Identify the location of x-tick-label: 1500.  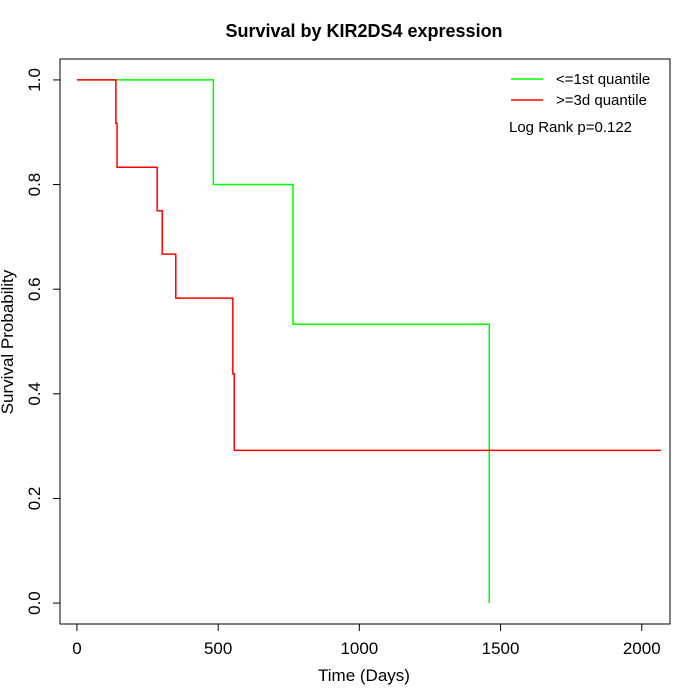
(501, 648).